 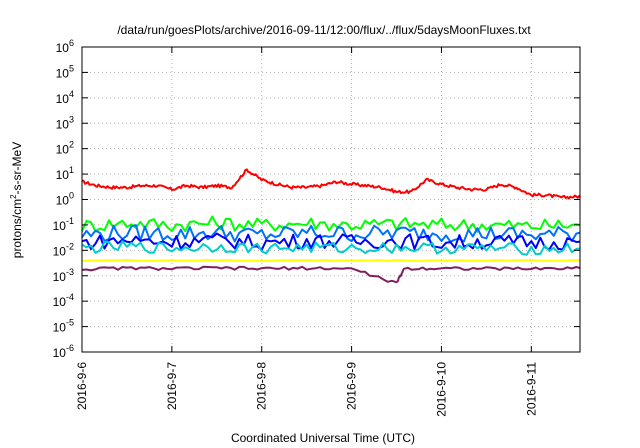 What do you see at coordinates (531, 389) in the screenshot?
I see `x-tick-label: 2016-9-11` at bounding box center [531, 389].